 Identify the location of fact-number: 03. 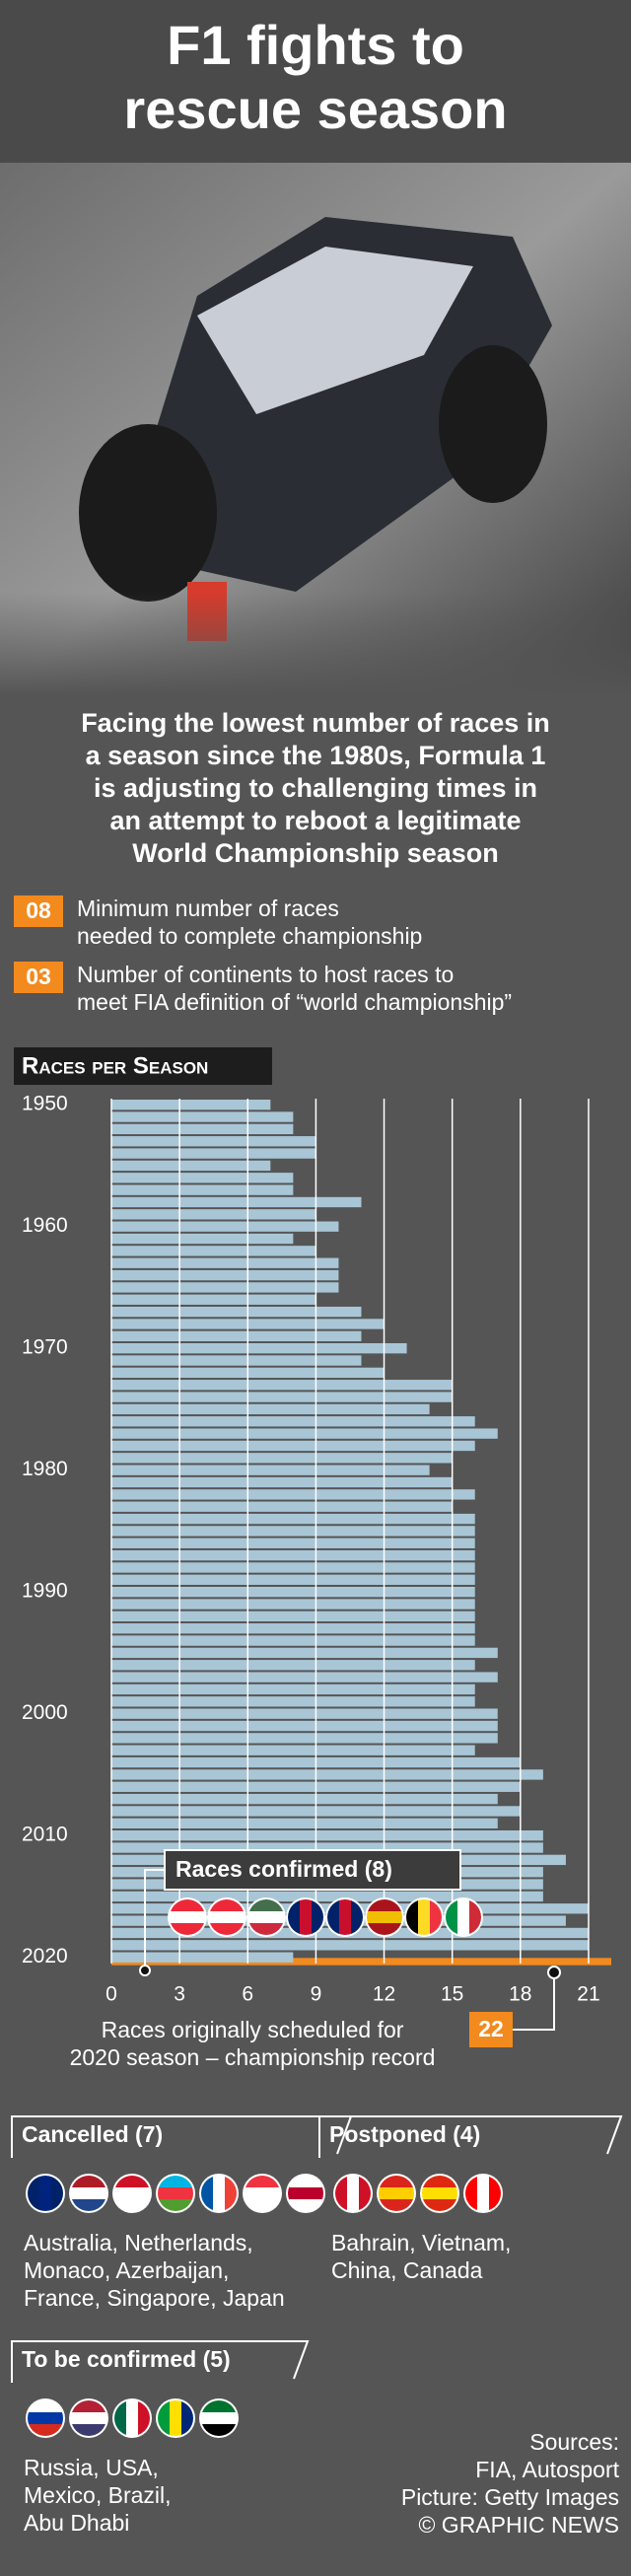
(38, 976).